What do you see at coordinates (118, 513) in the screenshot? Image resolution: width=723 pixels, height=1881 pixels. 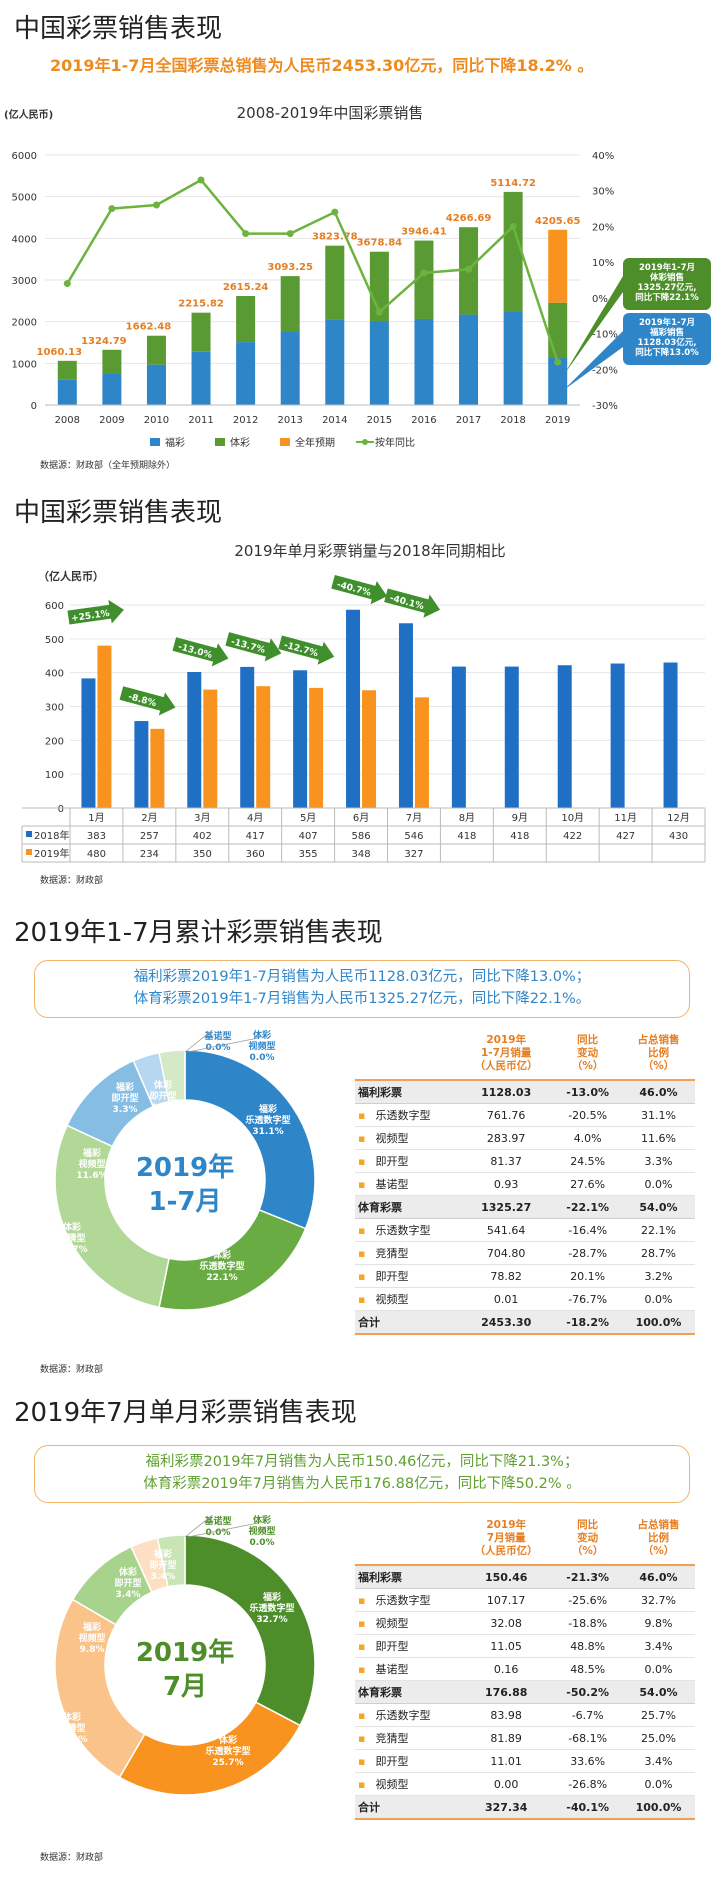 I see `section2-title: 中国彩票销售表现` at bounding box center [118, 513].